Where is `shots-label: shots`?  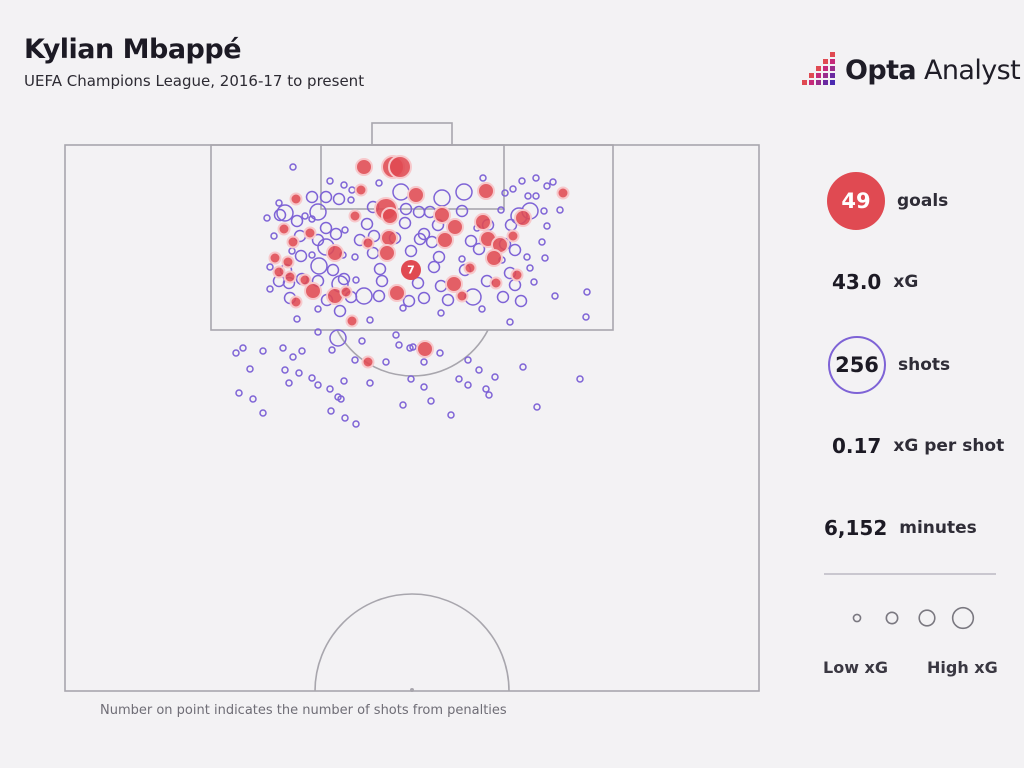
shots-label: shots is located at coordinates (924, 365).